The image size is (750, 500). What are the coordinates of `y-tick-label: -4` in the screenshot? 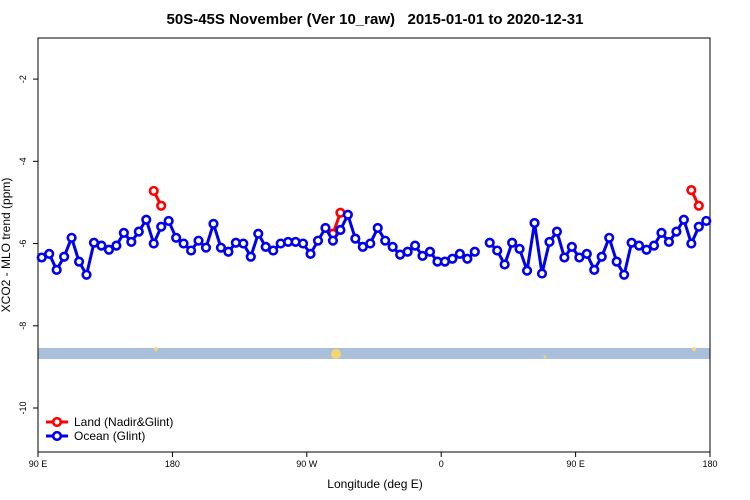 It's located at (23, 161).